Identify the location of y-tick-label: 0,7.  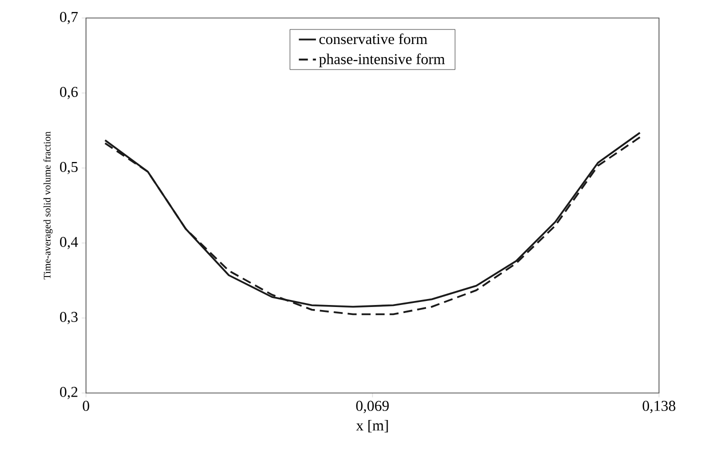
(69, 18).